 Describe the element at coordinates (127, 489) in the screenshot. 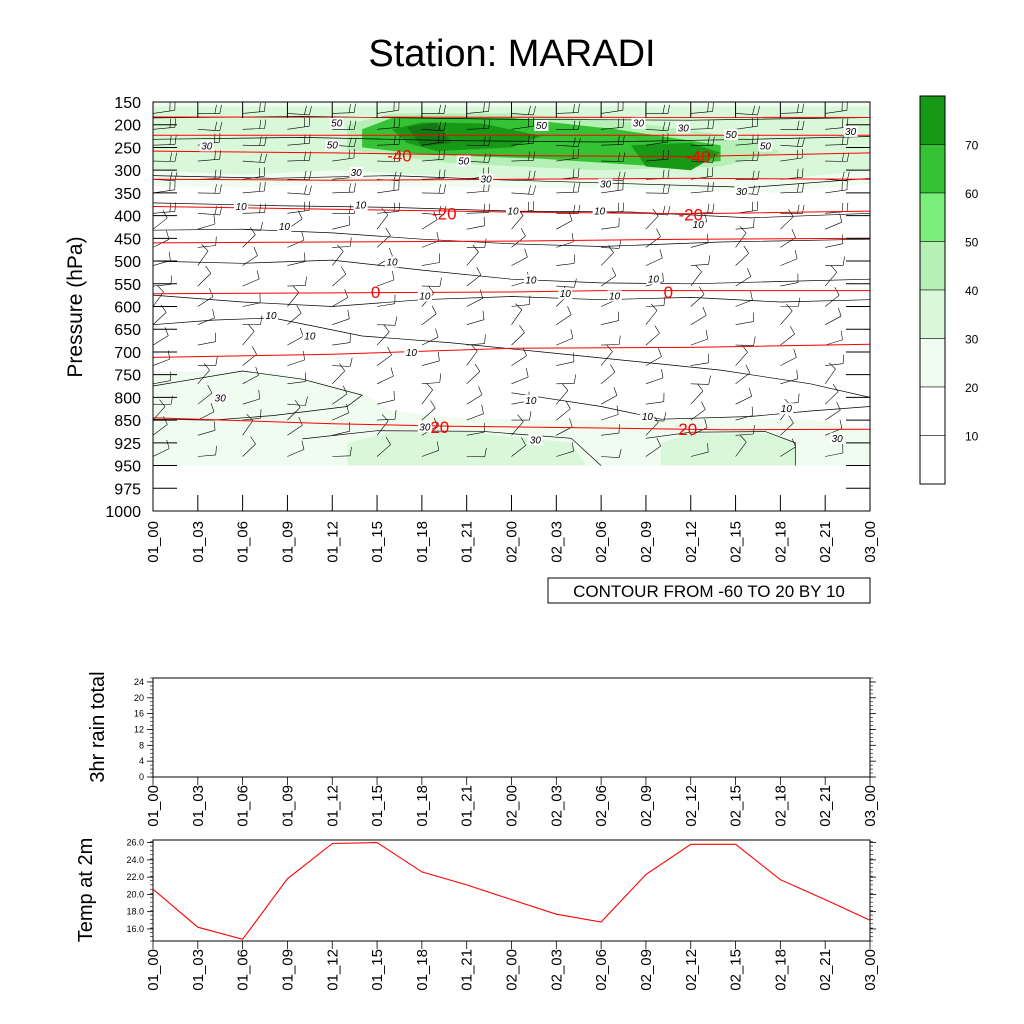

I see `pressure-tick-label: 975` at that location.